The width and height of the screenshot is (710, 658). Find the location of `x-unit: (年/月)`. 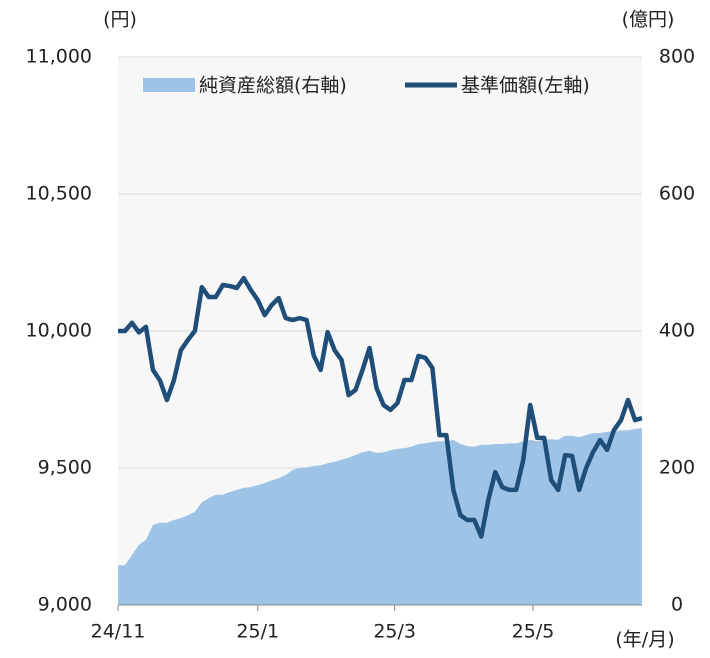

x-unit: (年/月) is located at coordinates (644, 640).